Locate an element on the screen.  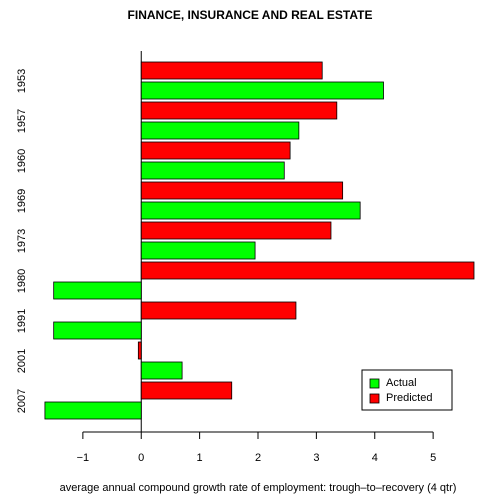
y-tick-label: 1960 is located at coordinates (22, 161).